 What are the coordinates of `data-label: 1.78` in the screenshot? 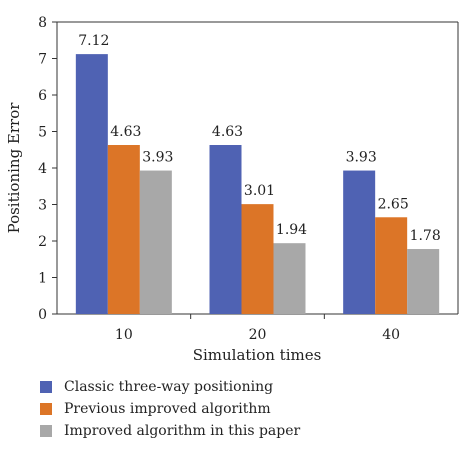 It's located at (425, 236).